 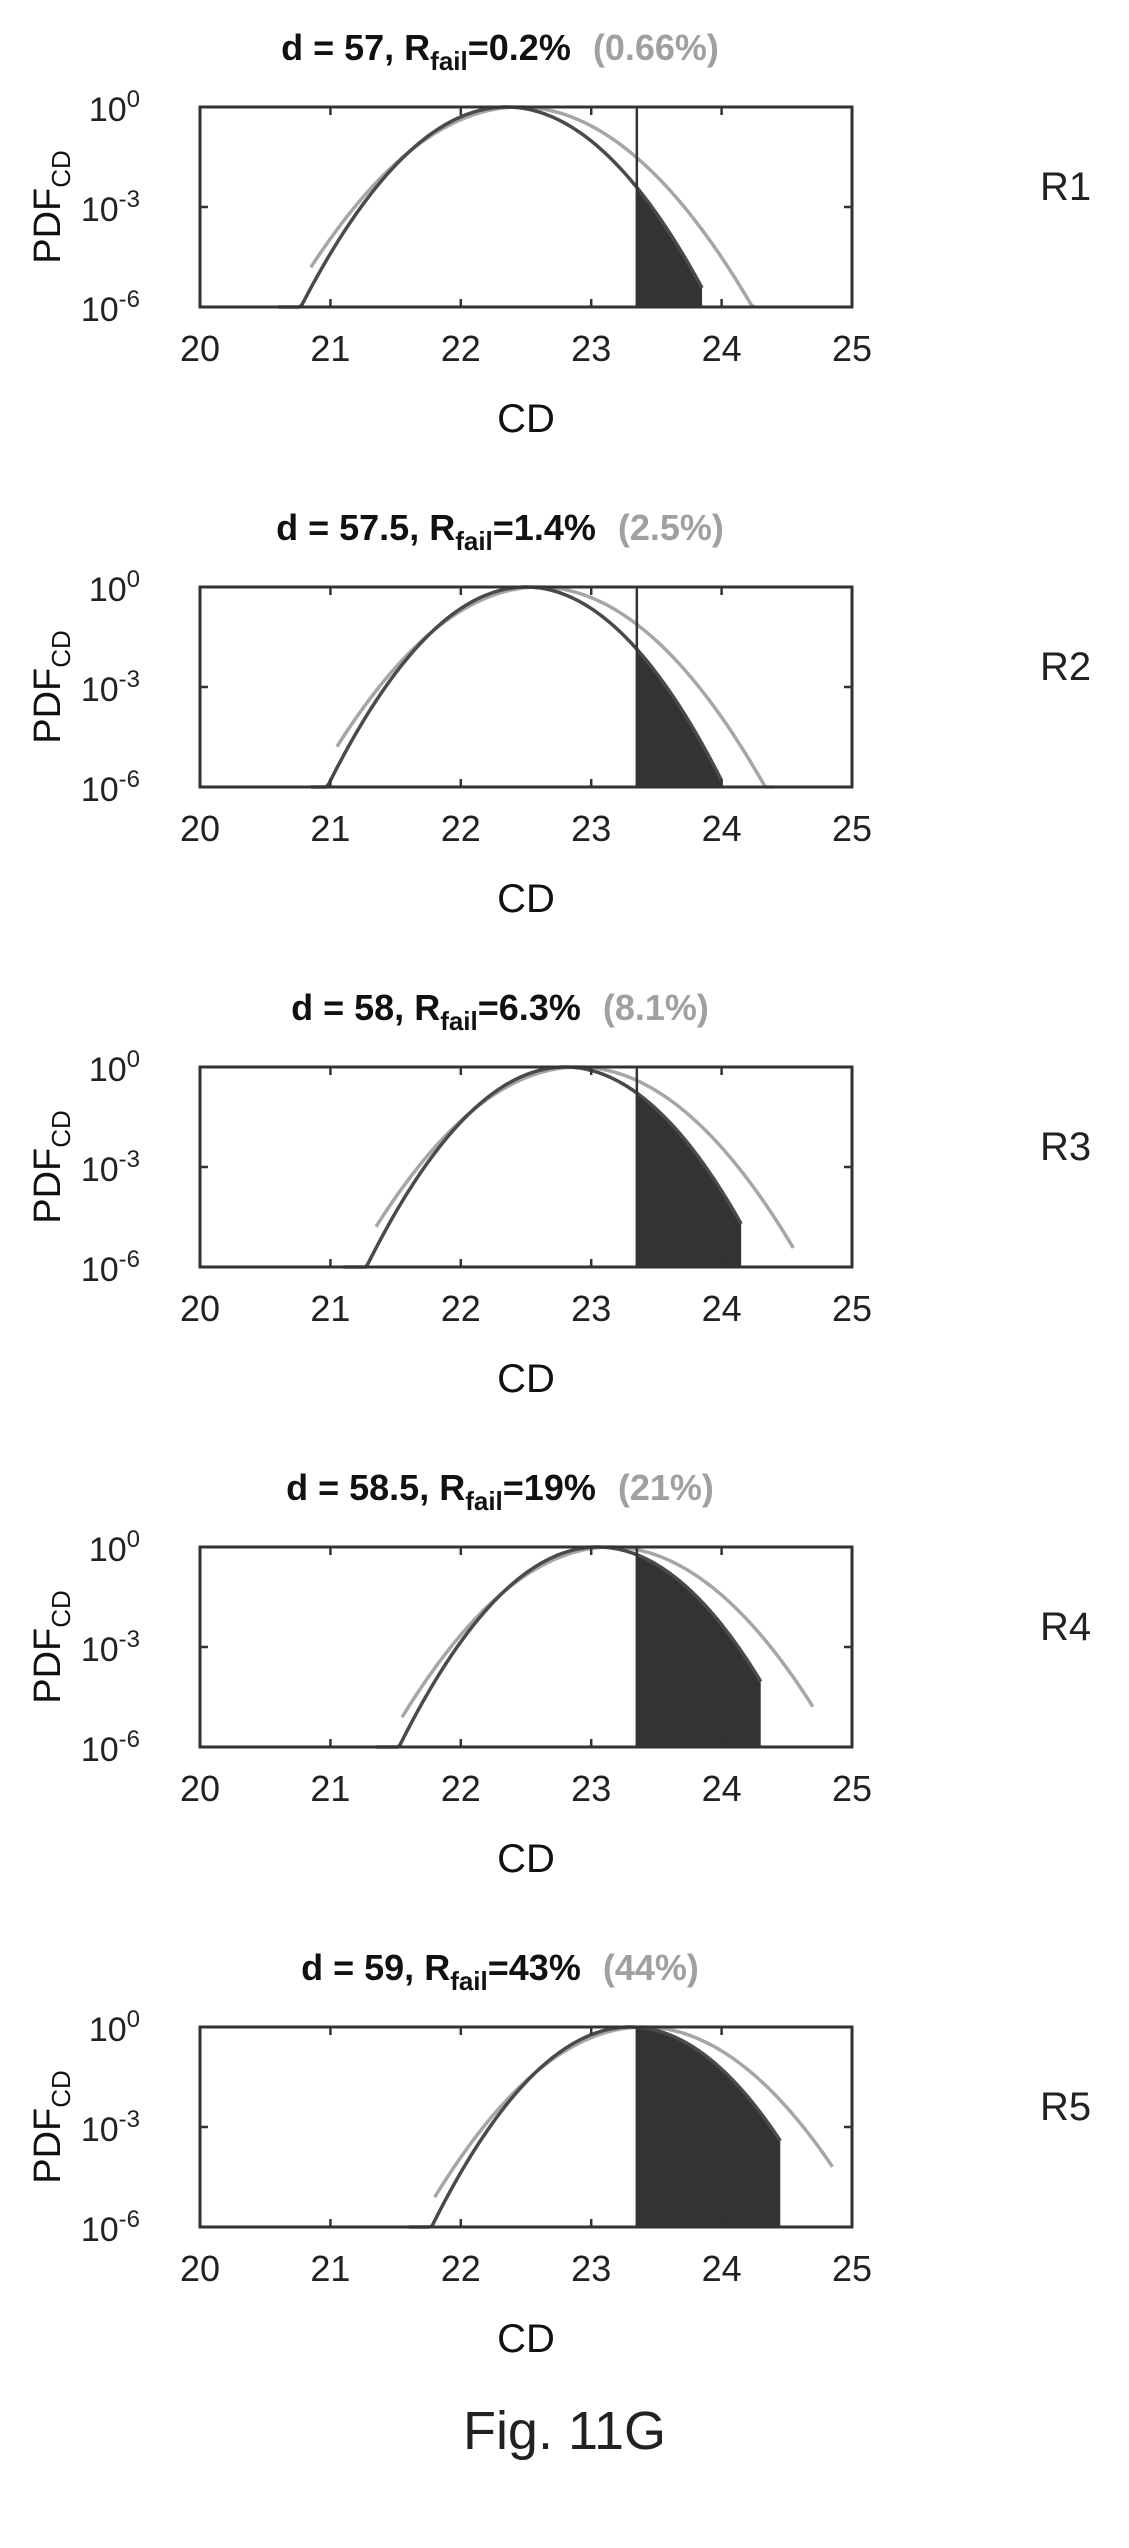 What do you see at coordinates (569, 1647) in the screenshot?
I see `pdf-curve-dark` at bounding box center [569, 1647].